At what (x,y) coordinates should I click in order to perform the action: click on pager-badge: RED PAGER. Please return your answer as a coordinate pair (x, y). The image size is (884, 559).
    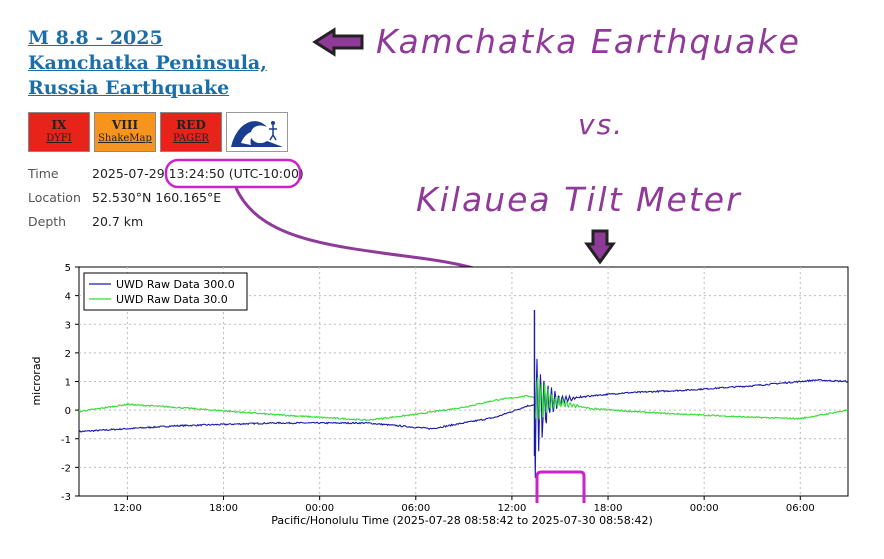
    Looking at the image, I should click on (191, 132).